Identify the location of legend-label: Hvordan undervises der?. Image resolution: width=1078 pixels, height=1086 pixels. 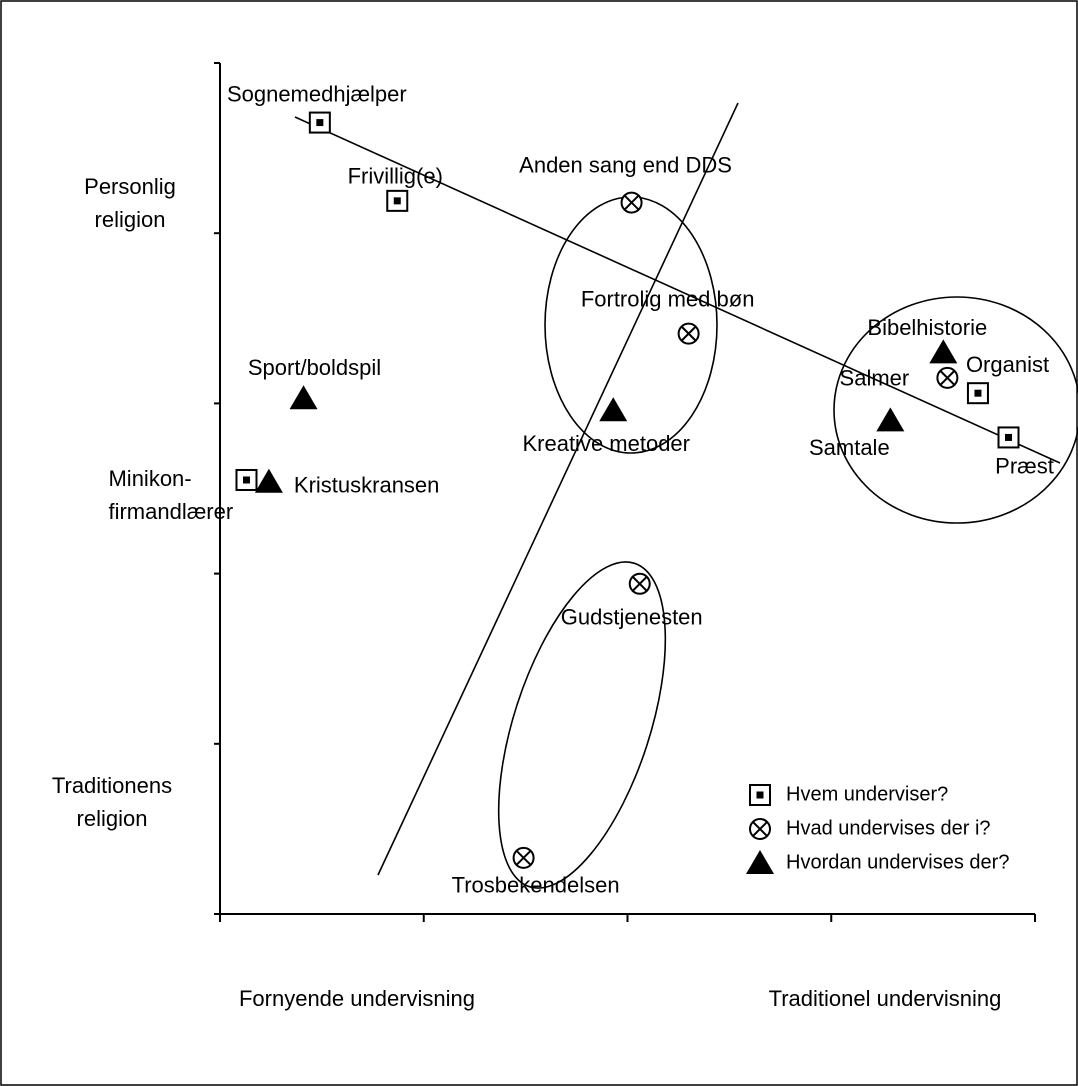
(897, 862).